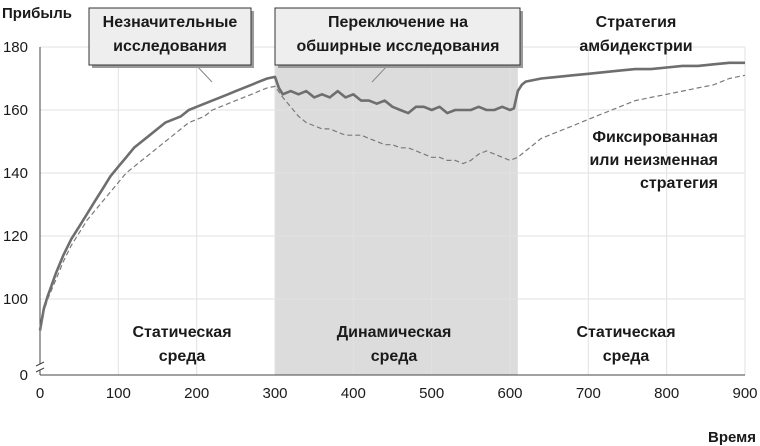  Describe the element at coordinates (15, 47) in the screenshot. I see `y-tick-label: 180` at that location.